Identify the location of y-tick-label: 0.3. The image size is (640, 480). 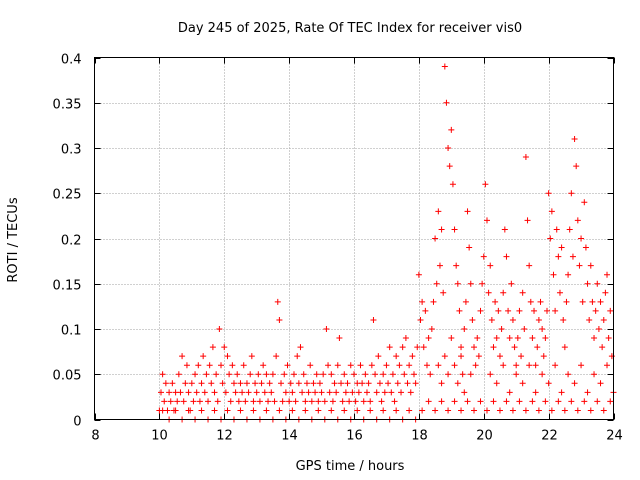
(71, 150).